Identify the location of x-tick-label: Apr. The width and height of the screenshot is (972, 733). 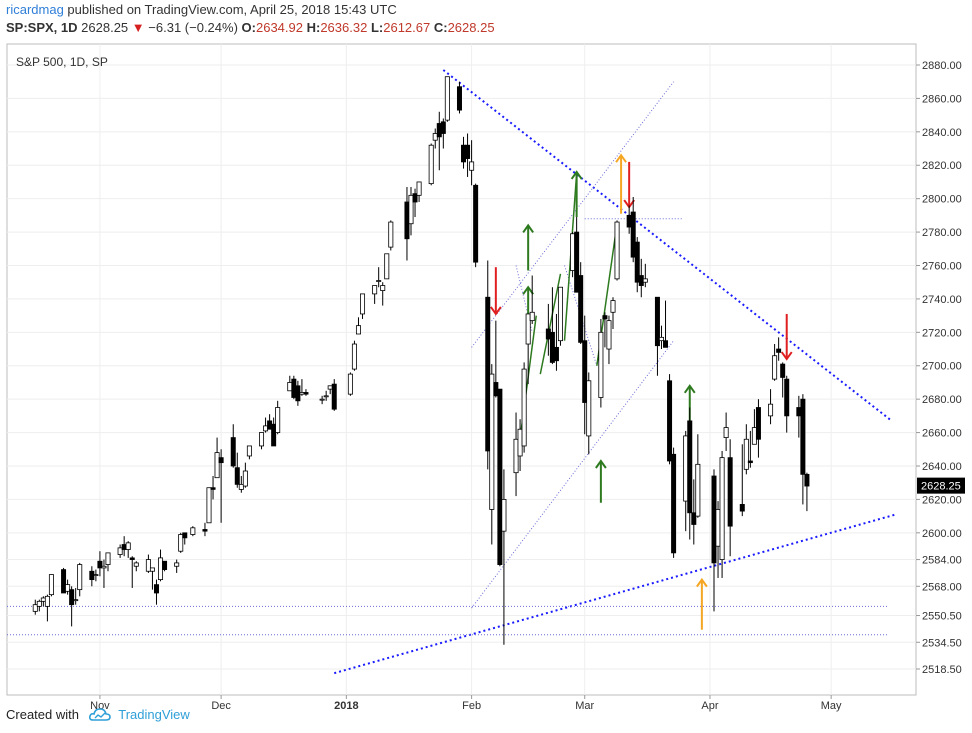
(709, 706).